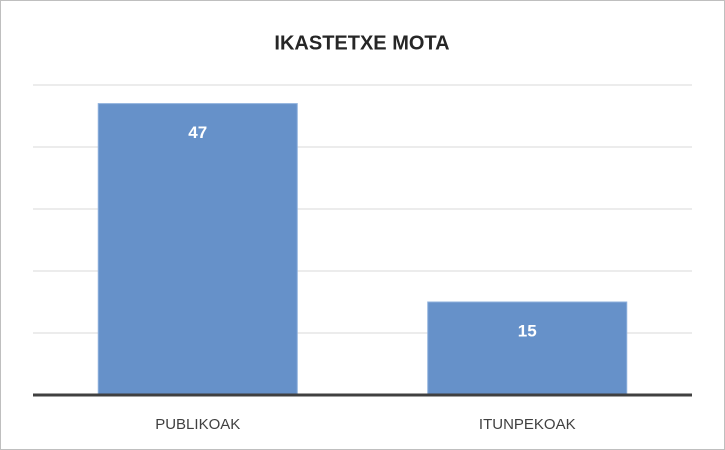  I want to click on bar, so click(527, 348).